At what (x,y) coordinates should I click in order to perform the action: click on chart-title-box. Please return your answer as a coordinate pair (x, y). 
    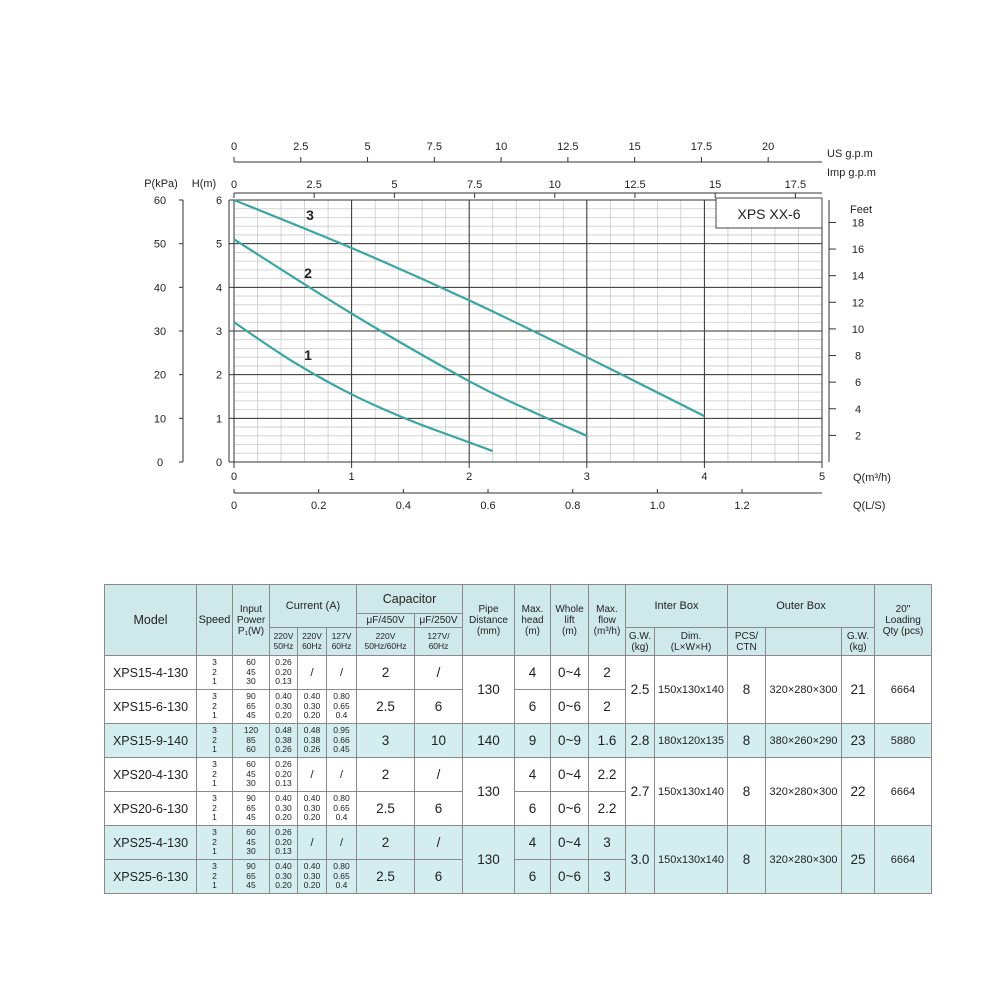
    Looking at the image, I should click on (769, 213).